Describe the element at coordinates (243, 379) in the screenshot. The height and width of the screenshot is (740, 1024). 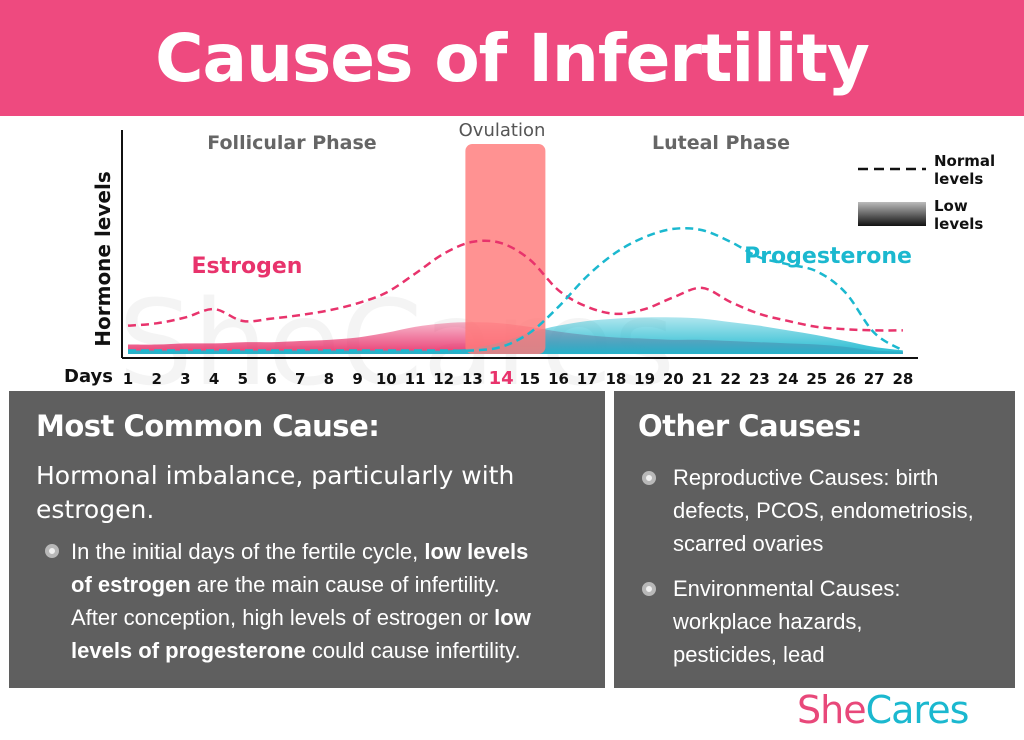
I see `x-tick-label: 5` at that location.